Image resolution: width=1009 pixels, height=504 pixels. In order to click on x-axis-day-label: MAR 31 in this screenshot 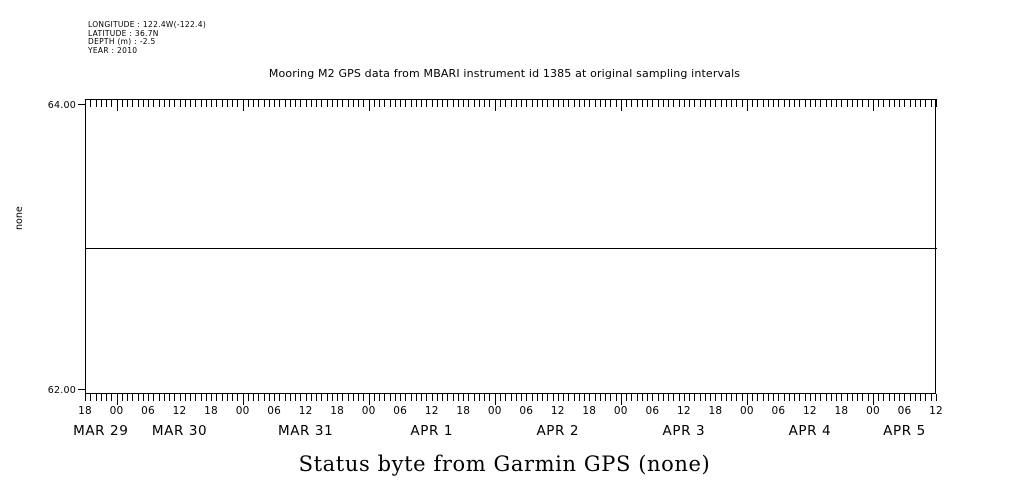, I will do `click(305, 431)`.